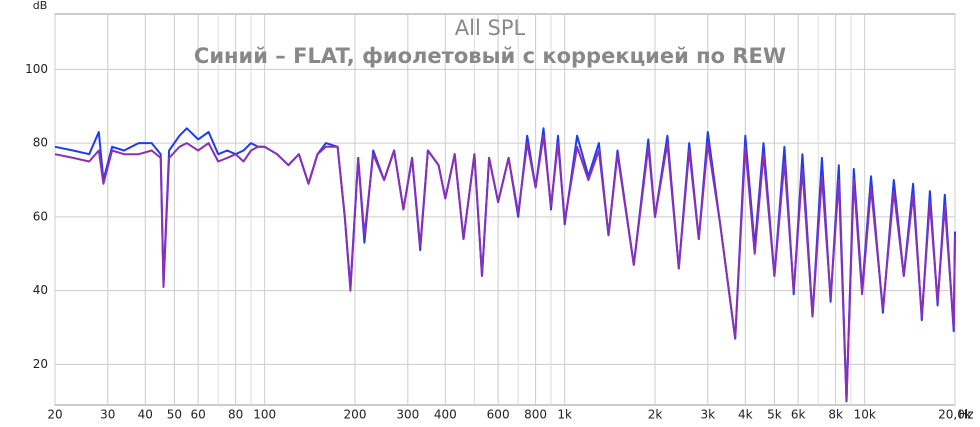  I want to click on x-tick-label: 1k, so click(564, 415).